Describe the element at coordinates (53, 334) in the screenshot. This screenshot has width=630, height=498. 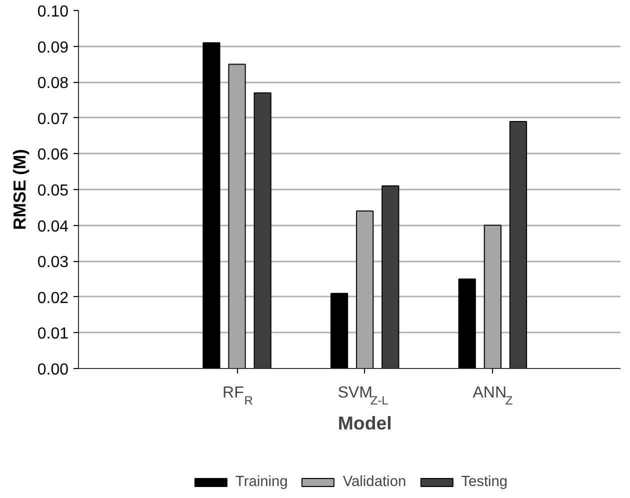
I see `y-tick-label: 0.01` at that location.